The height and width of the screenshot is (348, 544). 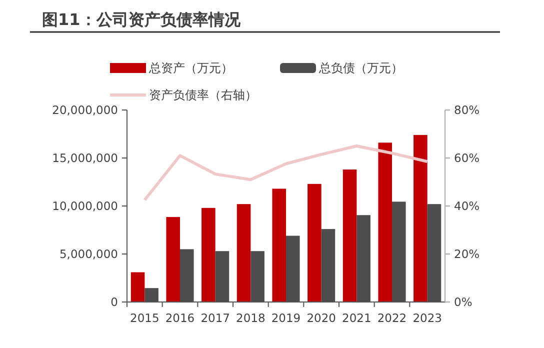 I want to click on x-tick-label: 2015, so click(x=145, y=318).